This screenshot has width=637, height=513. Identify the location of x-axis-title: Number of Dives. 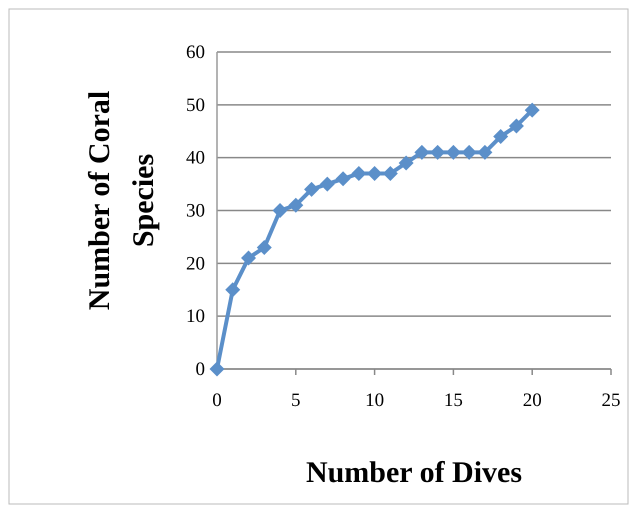
(414, 472).